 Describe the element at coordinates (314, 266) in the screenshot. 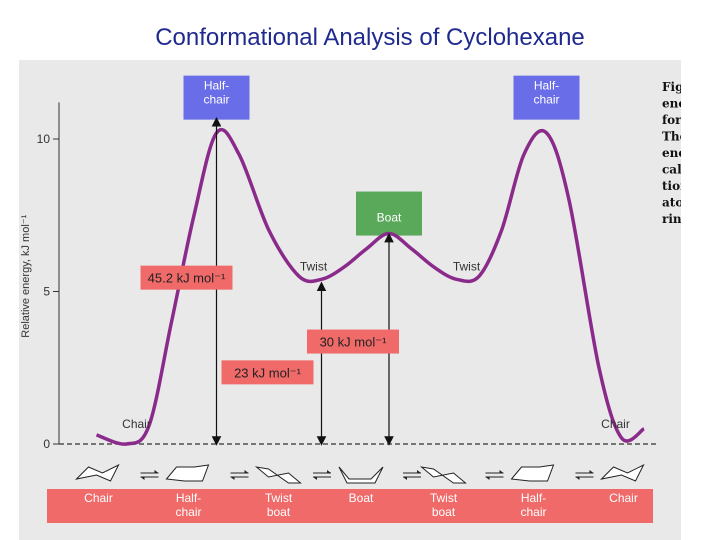

I see `state-label-twist_l: Twist` at that location.